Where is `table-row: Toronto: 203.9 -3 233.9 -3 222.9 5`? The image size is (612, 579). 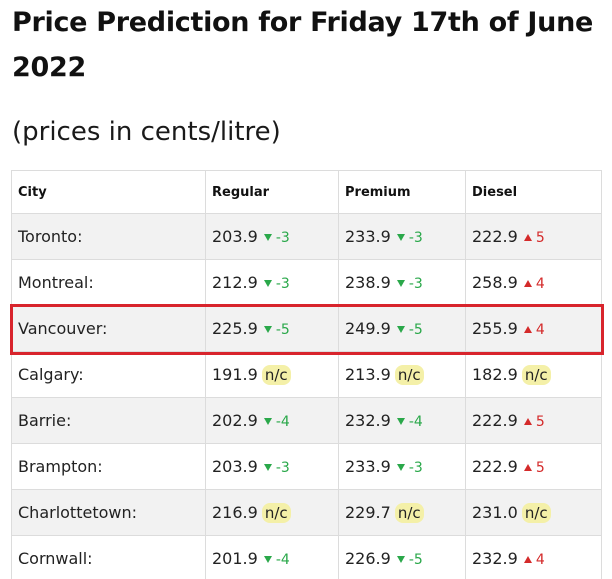 table-row: Toronto: 203.9 -3 233.9 -3 222.9 5 is located at coordinates (306, 236).